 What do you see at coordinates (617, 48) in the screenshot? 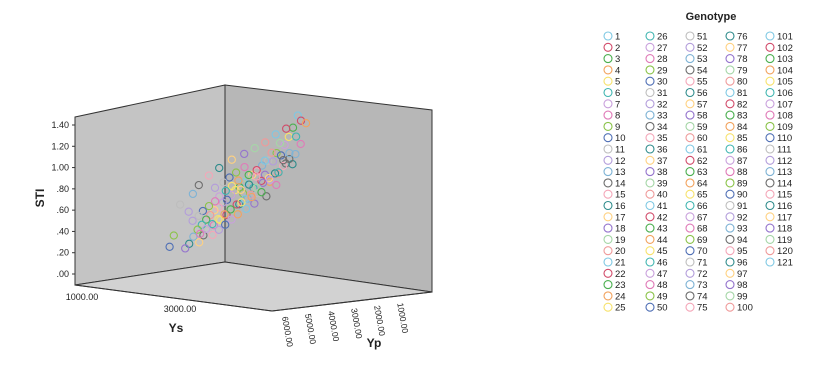
I see `legend-label: 2` at bounding box center [617, 48].